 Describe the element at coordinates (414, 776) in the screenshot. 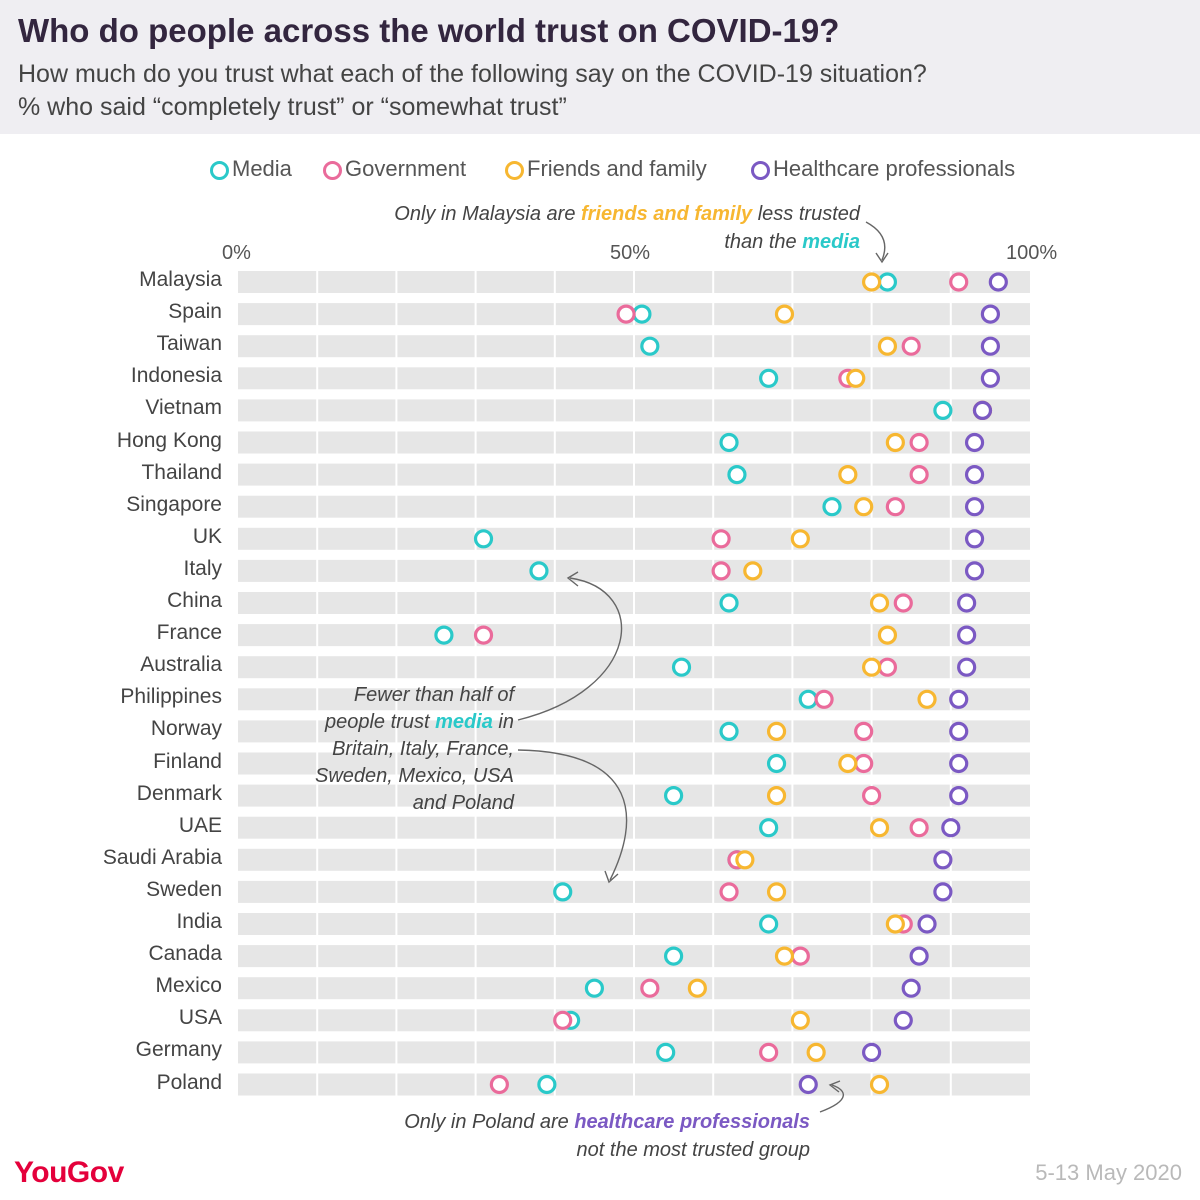

I see `annotation-media-line4: Sweden, Mexico, USA` at that location.